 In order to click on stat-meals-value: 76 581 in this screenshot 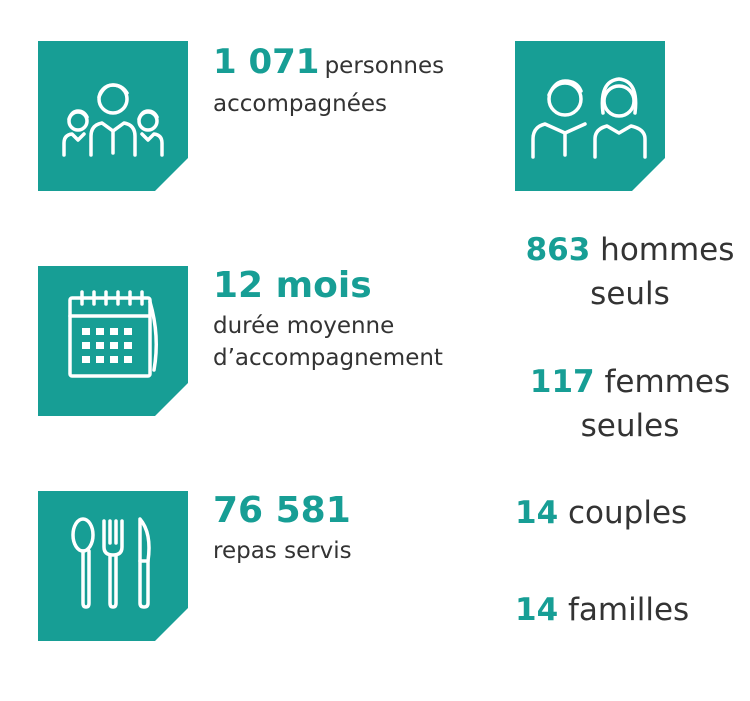, I will do `click(282, 510)`.